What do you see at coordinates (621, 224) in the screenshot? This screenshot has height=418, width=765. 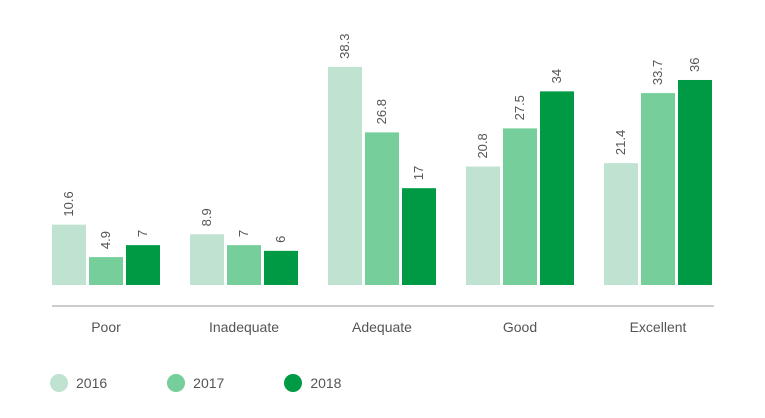 I see `bar-excellent-2016` at bounding box center [621, 224].